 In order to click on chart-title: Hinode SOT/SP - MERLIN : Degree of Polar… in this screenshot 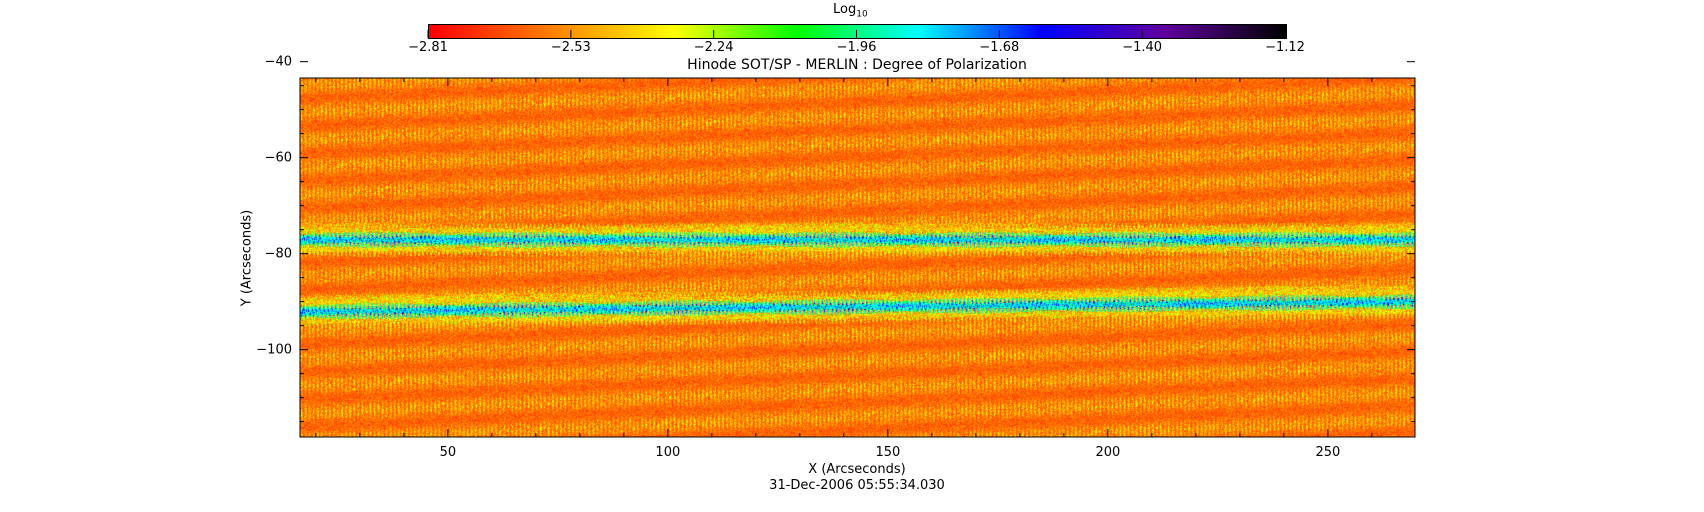, I will do `click(857, 65)`.